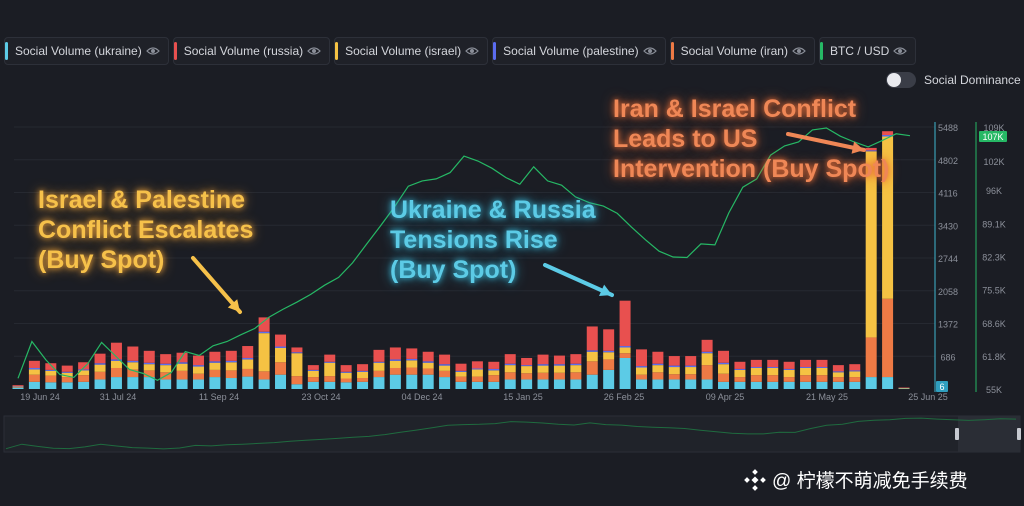  I want to click on toggle-switch, so click(901, 80).